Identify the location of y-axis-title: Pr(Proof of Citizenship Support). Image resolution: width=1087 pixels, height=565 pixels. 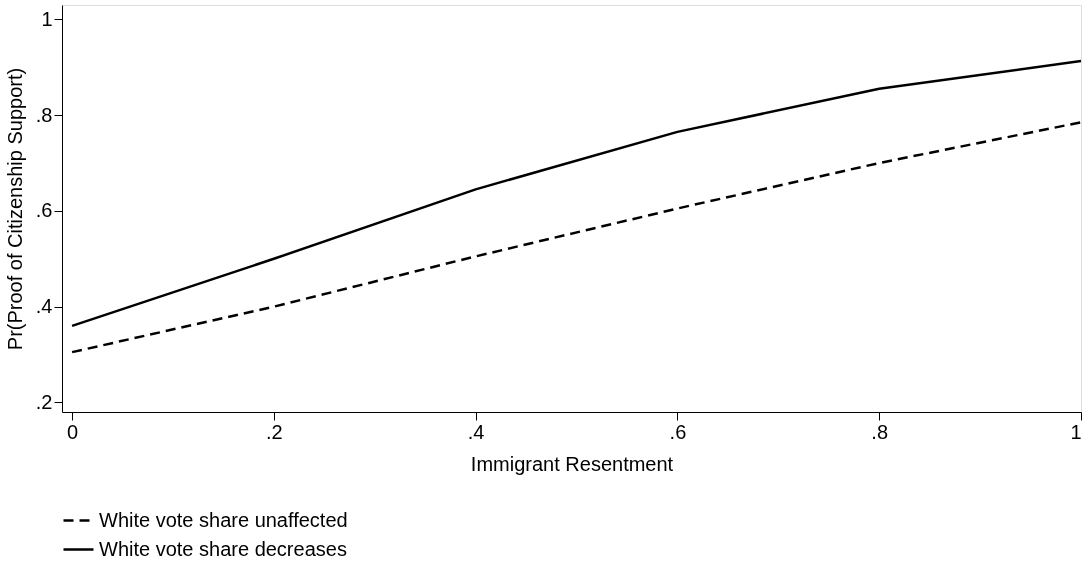
(14, 209).